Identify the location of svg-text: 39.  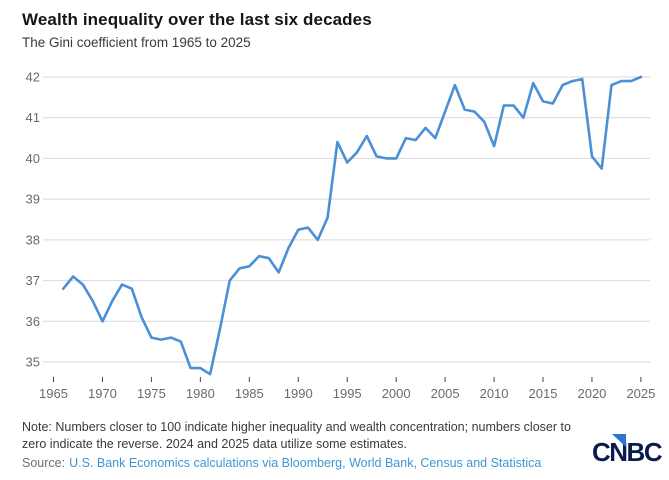
(33, 199).